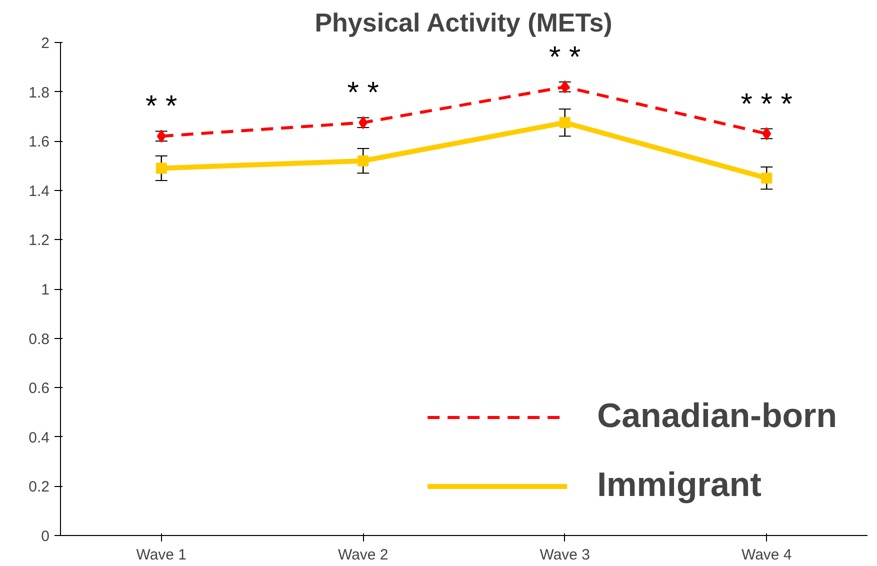 The width and height of the screenshot is (877, 566). I want to click on chart-title: Physical Activity (METs), so click(463, 23).